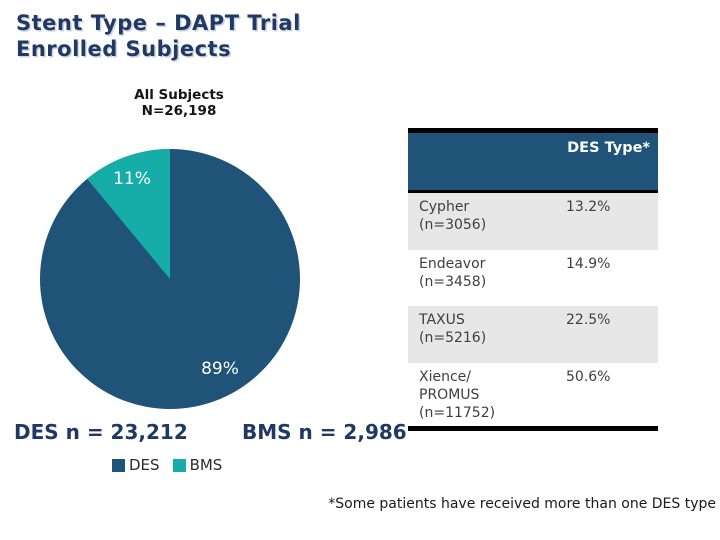 The image size is (720, 540). Describe the element at coordinates (533, 394) in the screenshot. I see `table-row: Xience/ PROMUS (n=11752) 50.6%` at that location.